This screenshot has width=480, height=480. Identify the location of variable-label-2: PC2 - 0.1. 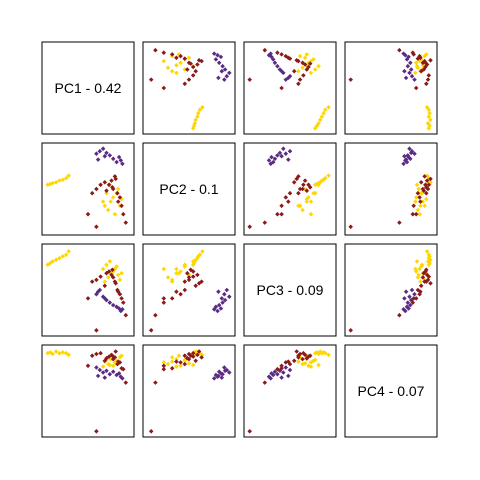
(188, 189).